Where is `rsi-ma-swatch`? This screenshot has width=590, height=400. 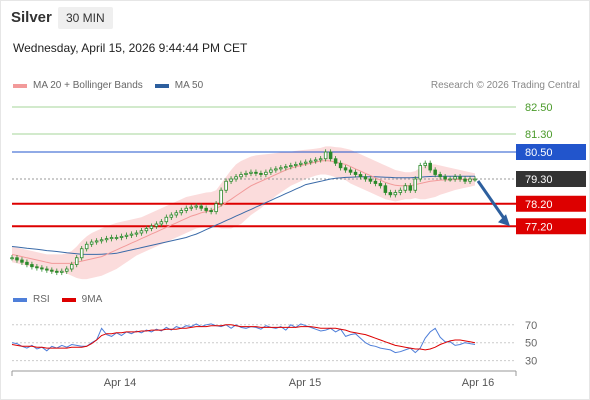 rsi-ma-swatch is located at coordinates (68, 299).